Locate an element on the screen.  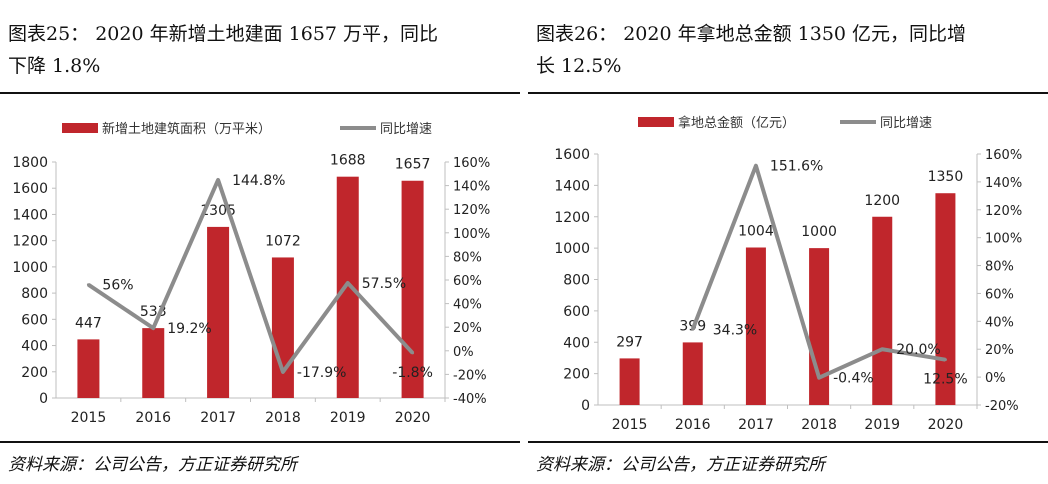
line-point-2015 is located at coordinates (88, 285).